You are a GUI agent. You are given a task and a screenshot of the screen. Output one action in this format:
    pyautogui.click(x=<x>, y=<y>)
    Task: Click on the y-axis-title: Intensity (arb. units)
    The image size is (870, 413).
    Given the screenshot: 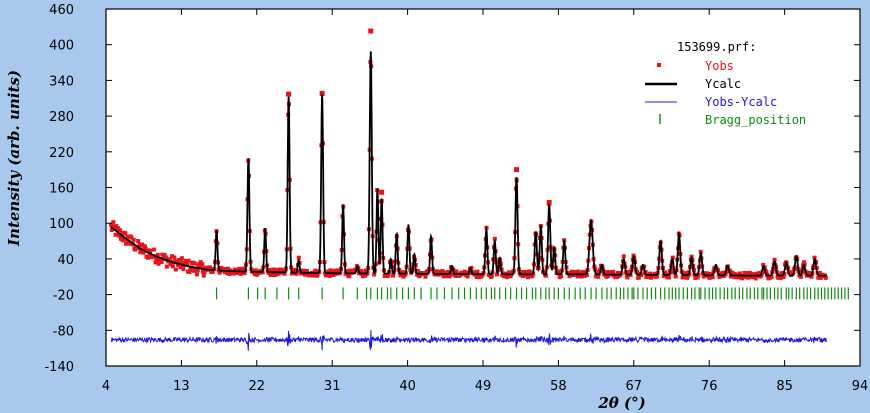 What is the action you would take?
    pyautogui.click(x=14, y=158)
    